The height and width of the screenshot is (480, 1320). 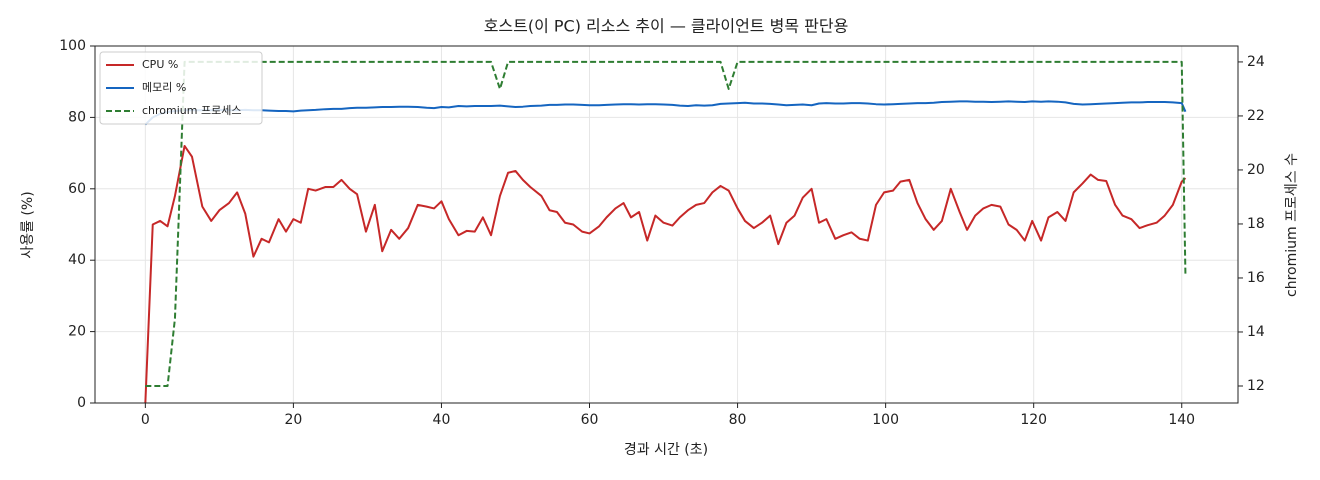 What do you see at coordinates (666, 26) in the screenshot?
I see `chart-title: 호스트(이 PC) 리소스 추이 — 클라이언트 병목 판단용` at bounding box center [666, 26].